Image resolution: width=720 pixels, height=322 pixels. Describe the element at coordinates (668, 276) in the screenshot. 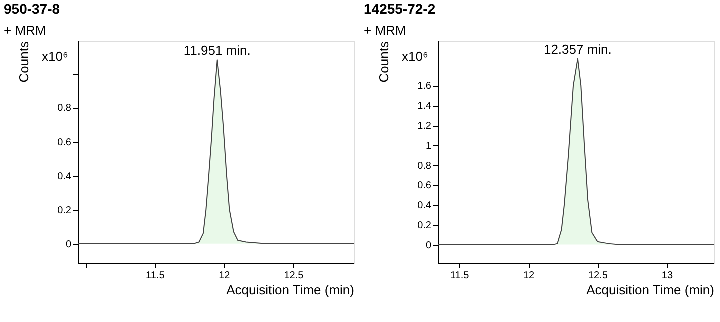

I see `x-tick-label: 13` at that location.